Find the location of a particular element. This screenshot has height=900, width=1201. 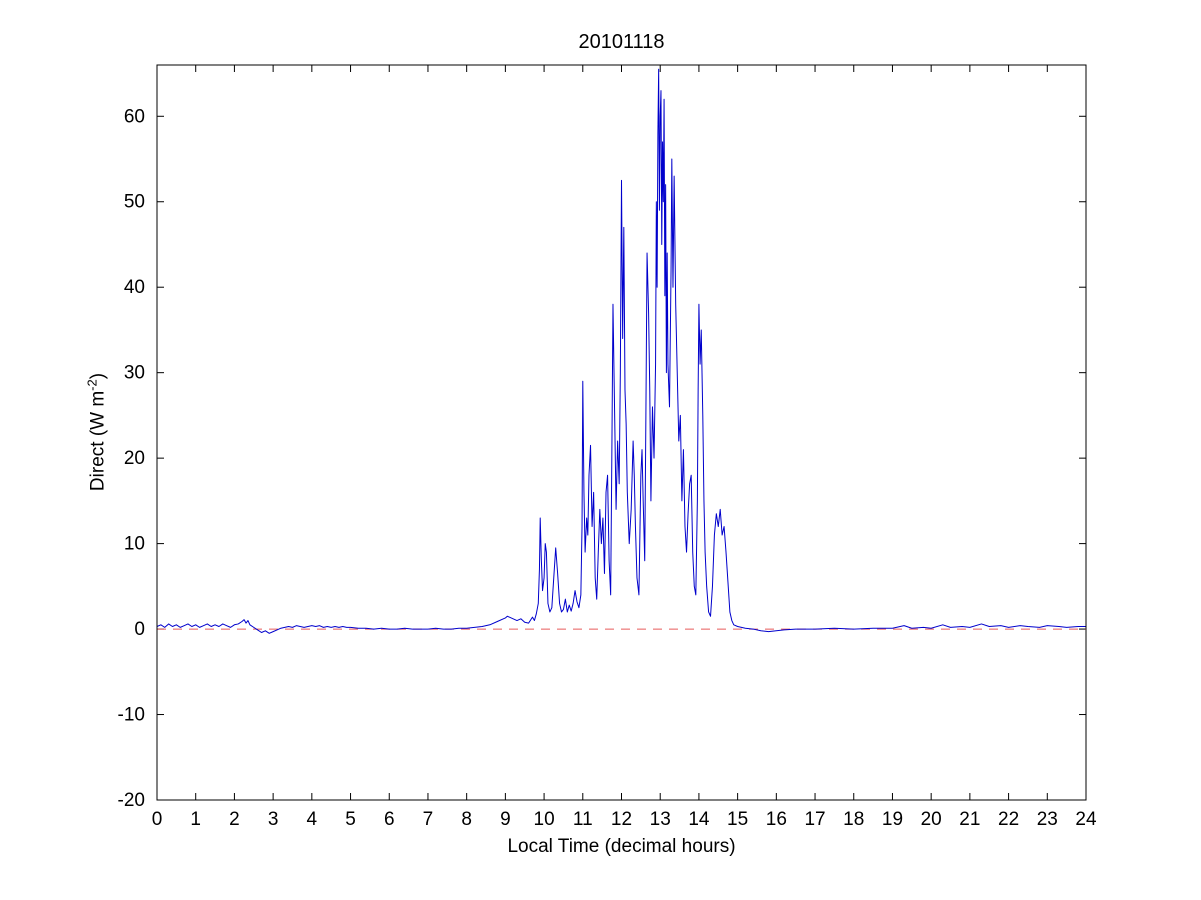

y-axis-label-exponent: -2 is located at coordinates (92, 385).